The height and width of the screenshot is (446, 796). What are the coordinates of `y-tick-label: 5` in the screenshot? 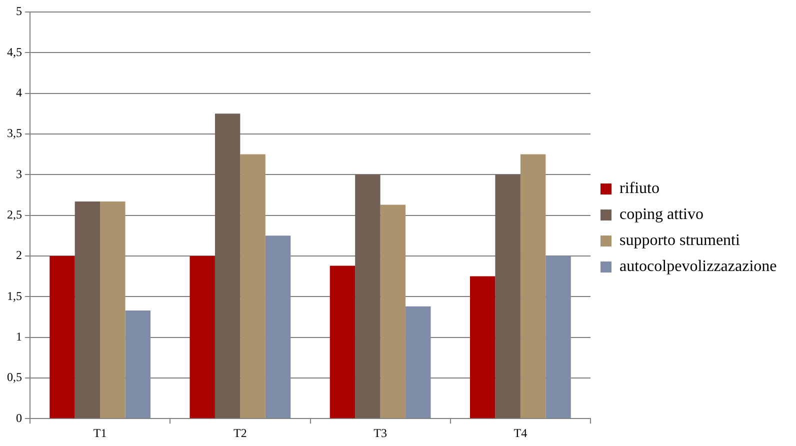 It's located at (19, 11).